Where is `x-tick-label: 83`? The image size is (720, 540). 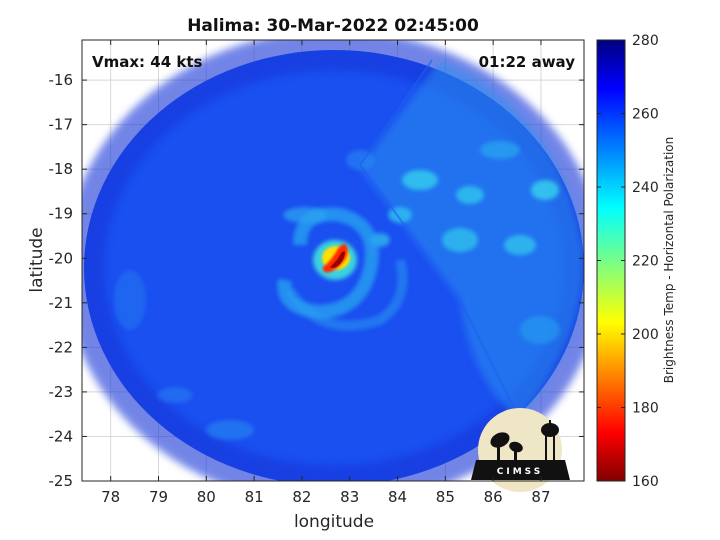 x-tick-label: 83 is located at coordinates (349, 497).